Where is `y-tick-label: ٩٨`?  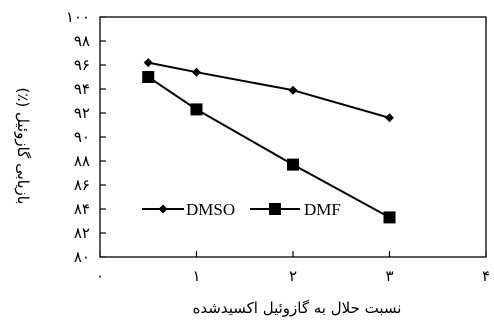 y-tick-label: ٩٨ is located at coordinates (82, 41).